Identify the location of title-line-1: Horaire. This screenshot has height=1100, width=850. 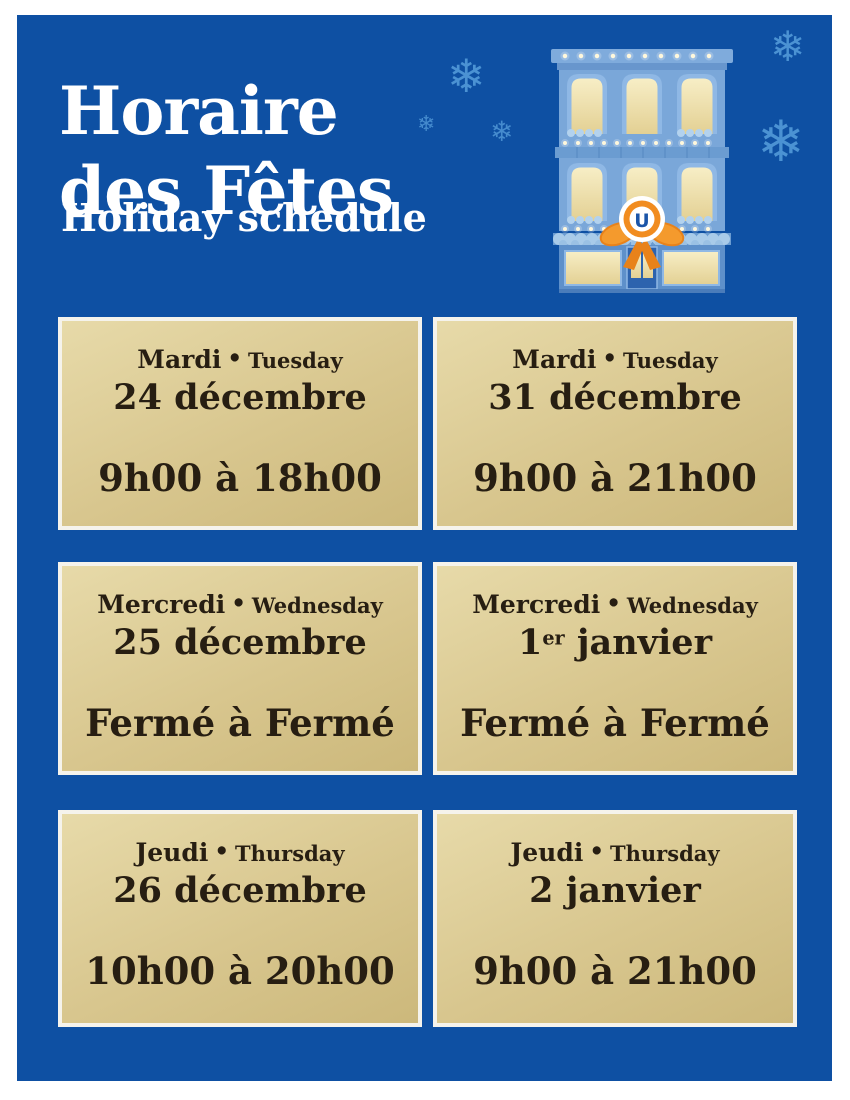
(199, 111).